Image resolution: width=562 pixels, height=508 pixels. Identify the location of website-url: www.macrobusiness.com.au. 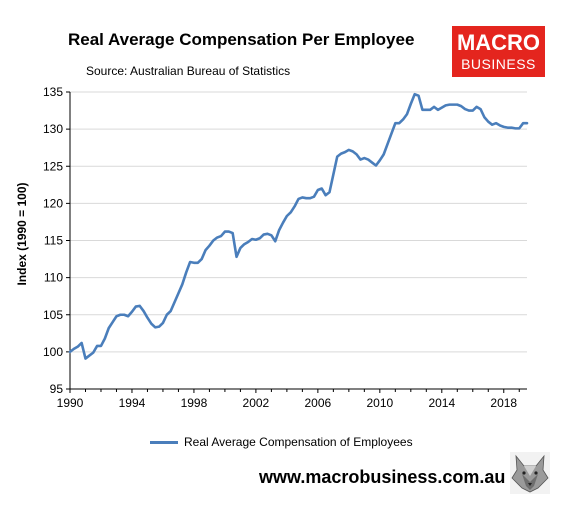
(382, 477).